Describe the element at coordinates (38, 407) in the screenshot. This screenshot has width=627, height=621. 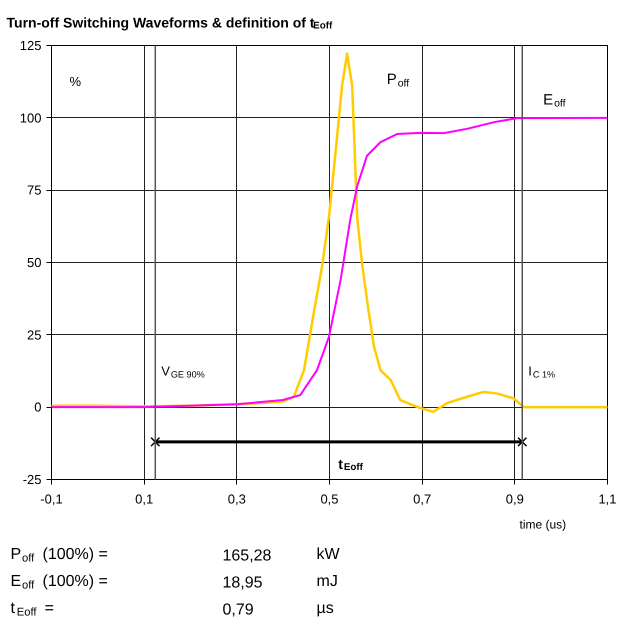
I see `y-tick-label: 0` at that location.